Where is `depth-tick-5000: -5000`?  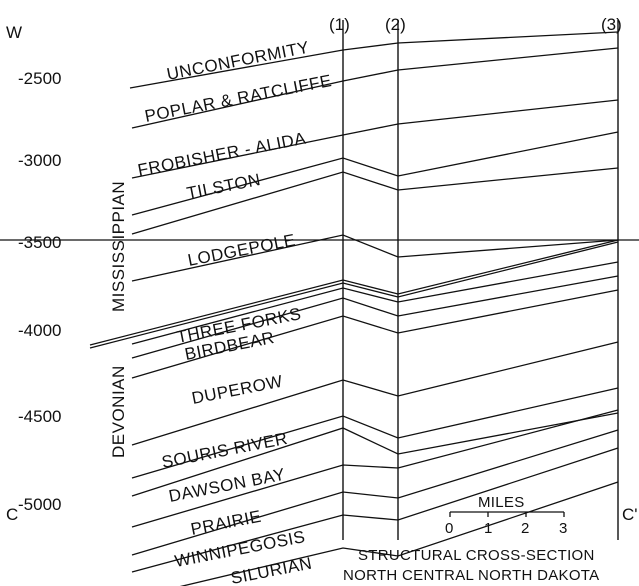
depth-tick-5000: -5000 is located at coordinates (39, 504).